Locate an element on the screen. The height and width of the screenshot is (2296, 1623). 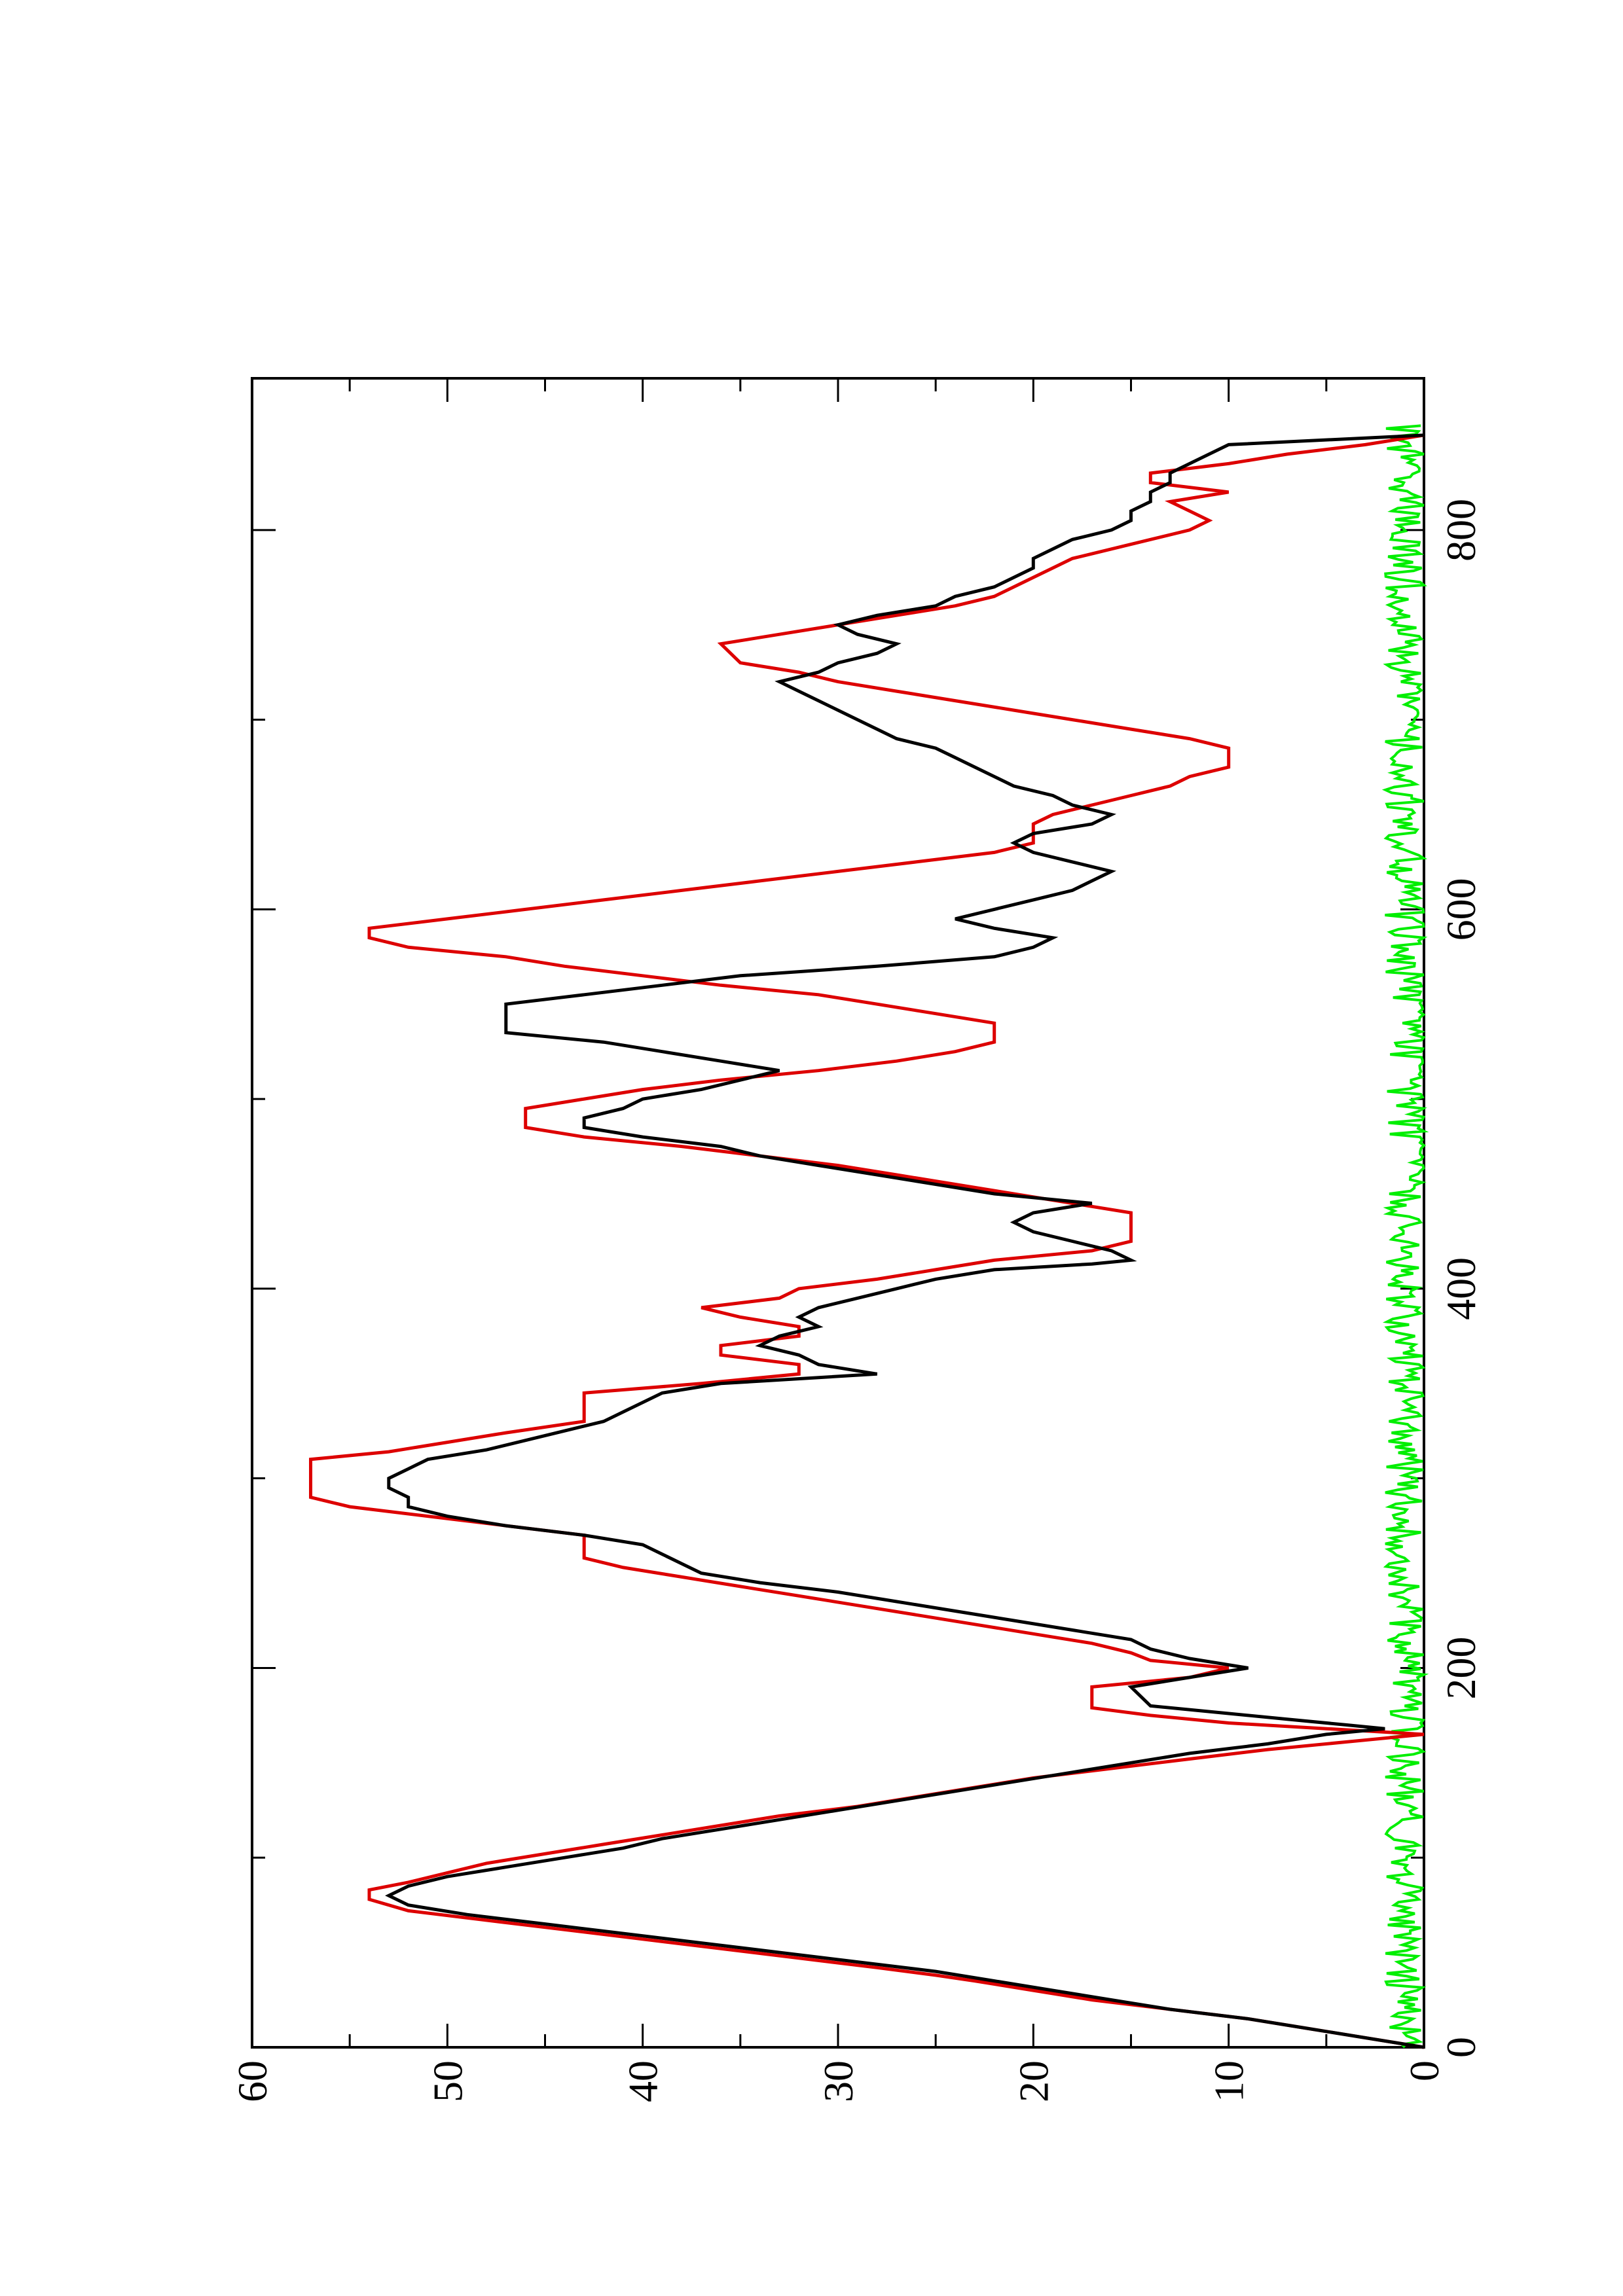
y-tick-label: 40 is located at coordinates (643, 2081).